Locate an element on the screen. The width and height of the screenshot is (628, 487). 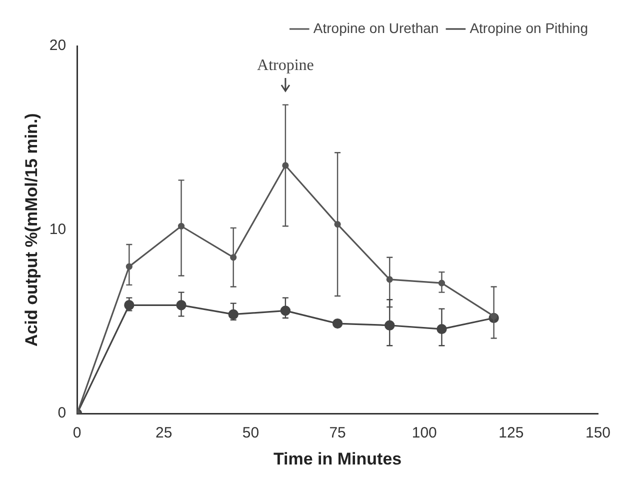
y-tick-label: 0 is located at coordinates (62, 413).